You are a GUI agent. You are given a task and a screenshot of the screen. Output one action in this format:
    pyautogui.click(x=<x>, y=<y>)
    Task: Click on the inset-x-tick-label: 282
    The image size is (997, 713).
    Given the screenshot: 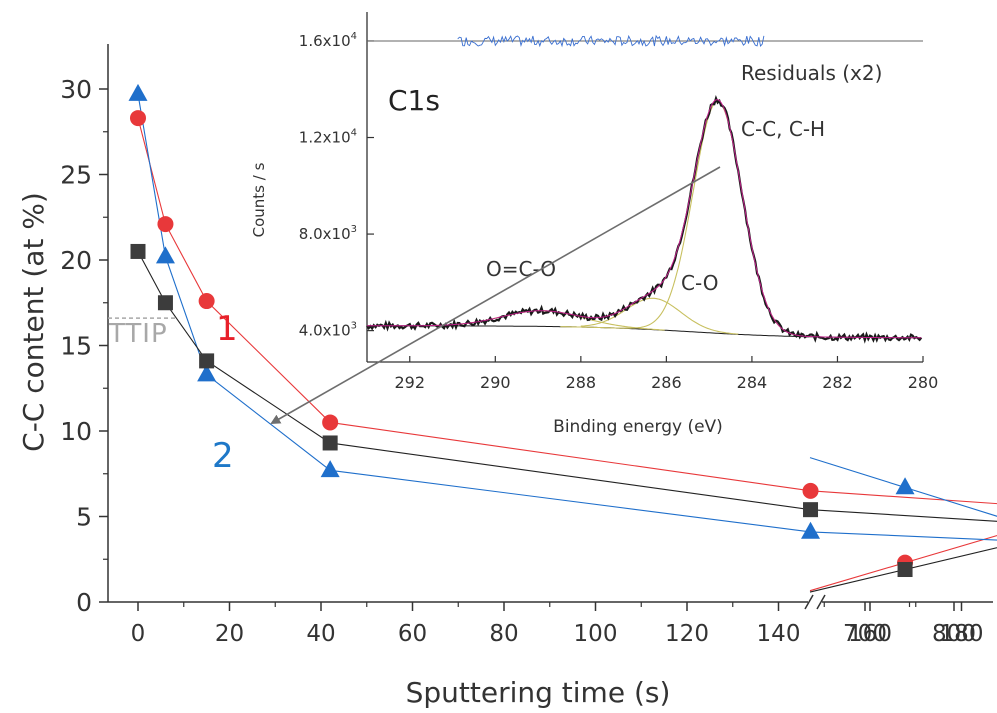 What is the action you would take?
    pyautogui.click(x=837, y=382)
    